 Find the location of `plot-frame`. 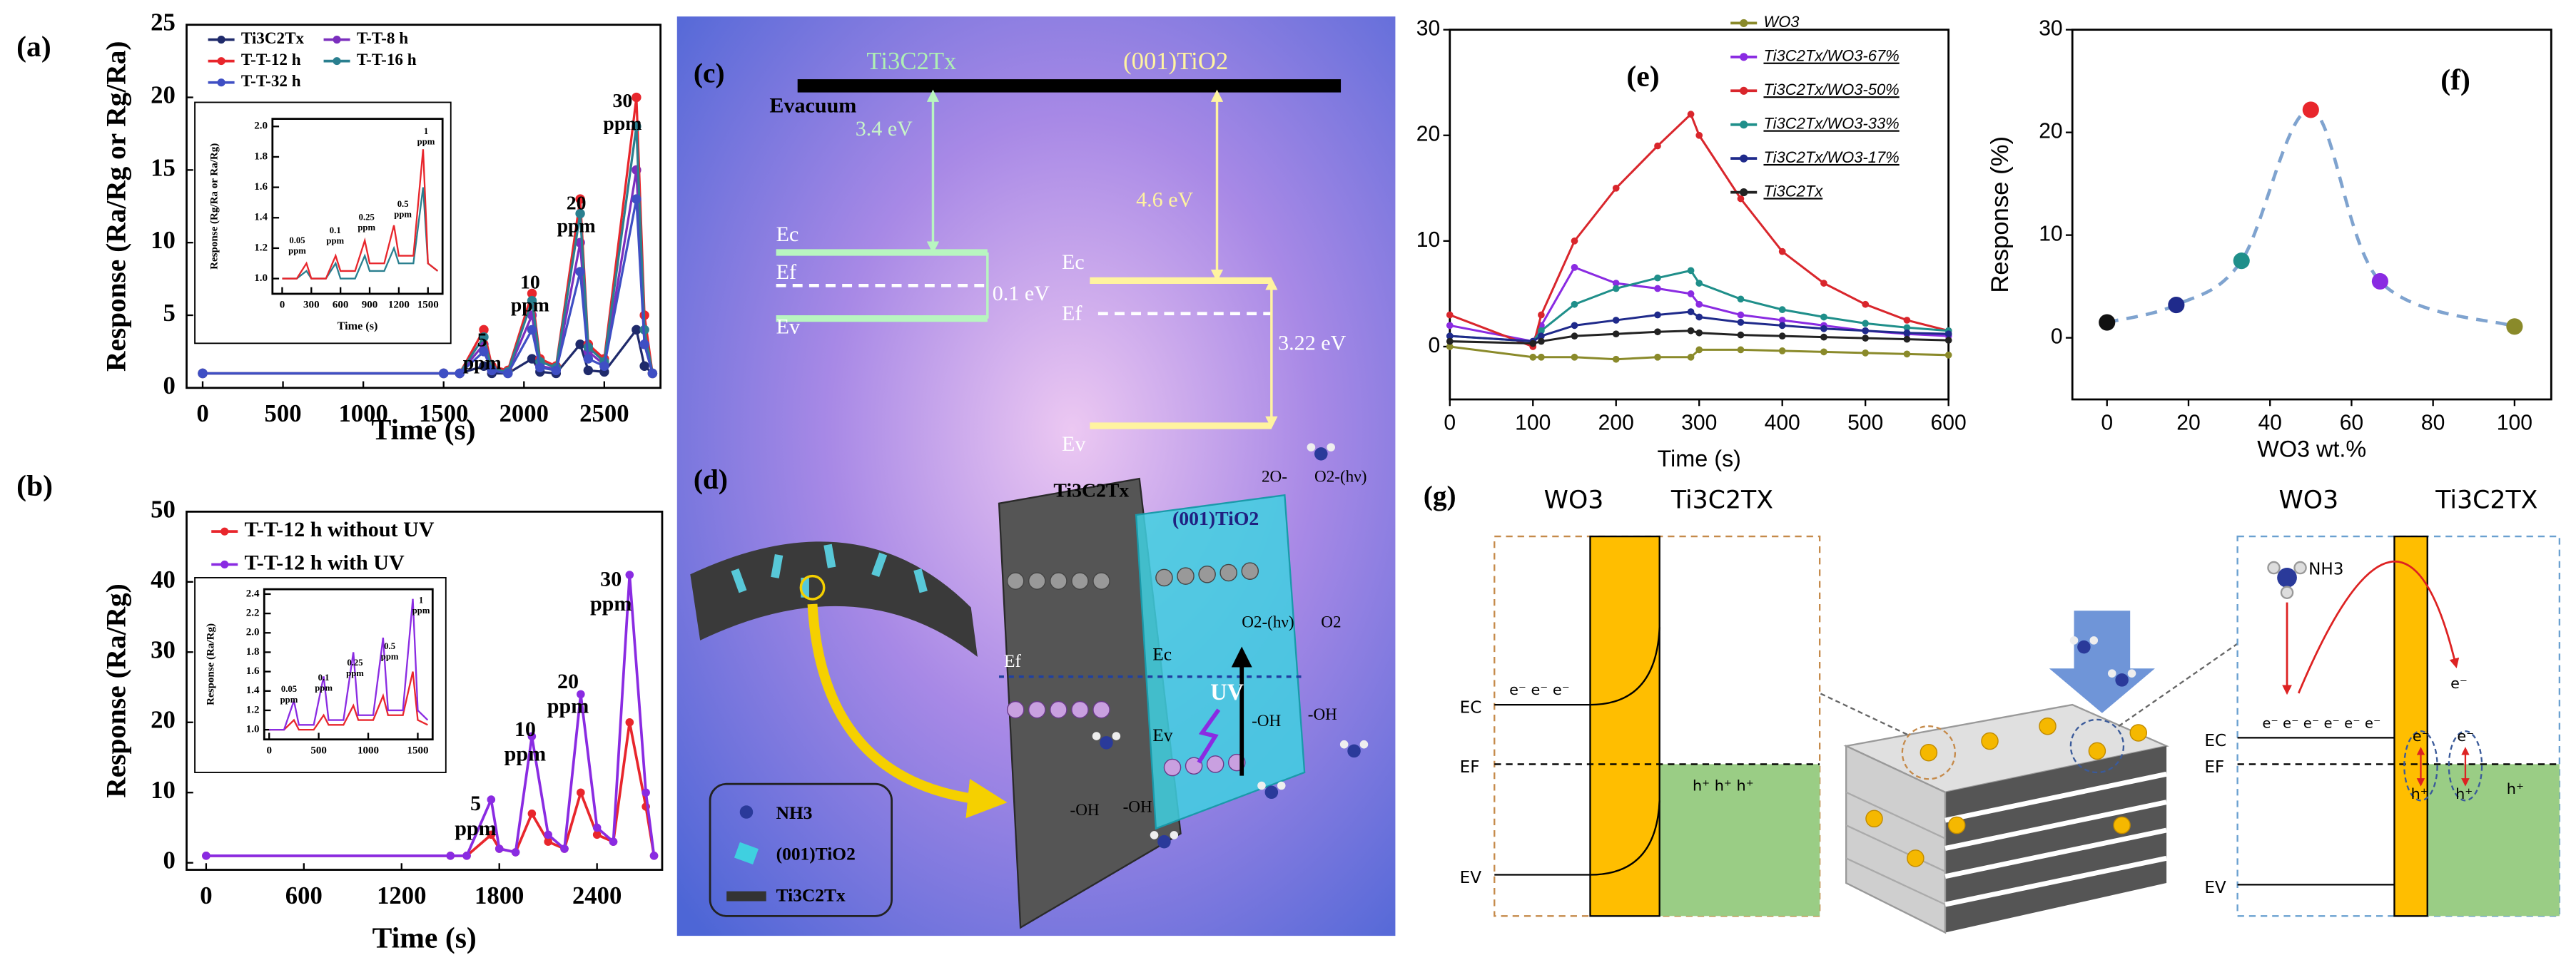

plot-frame is located at coordinates (425, 690).